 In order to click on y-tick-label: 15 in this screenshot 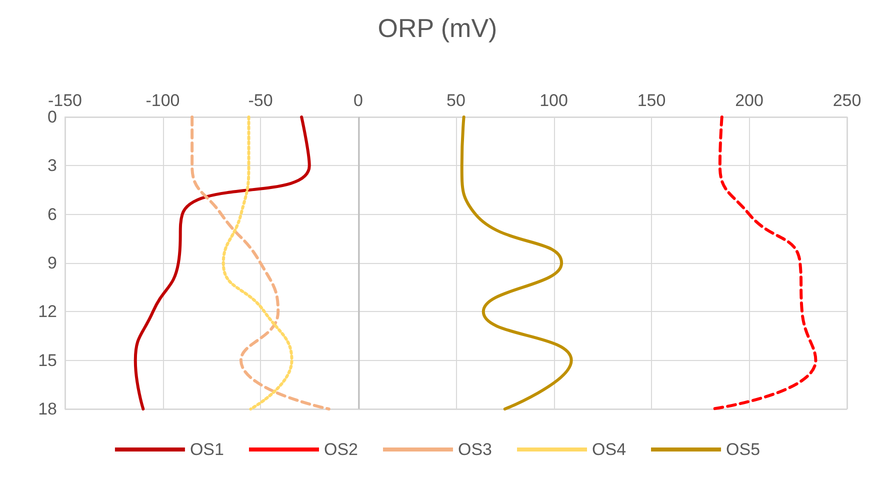, I will do `click(47, 360)`.